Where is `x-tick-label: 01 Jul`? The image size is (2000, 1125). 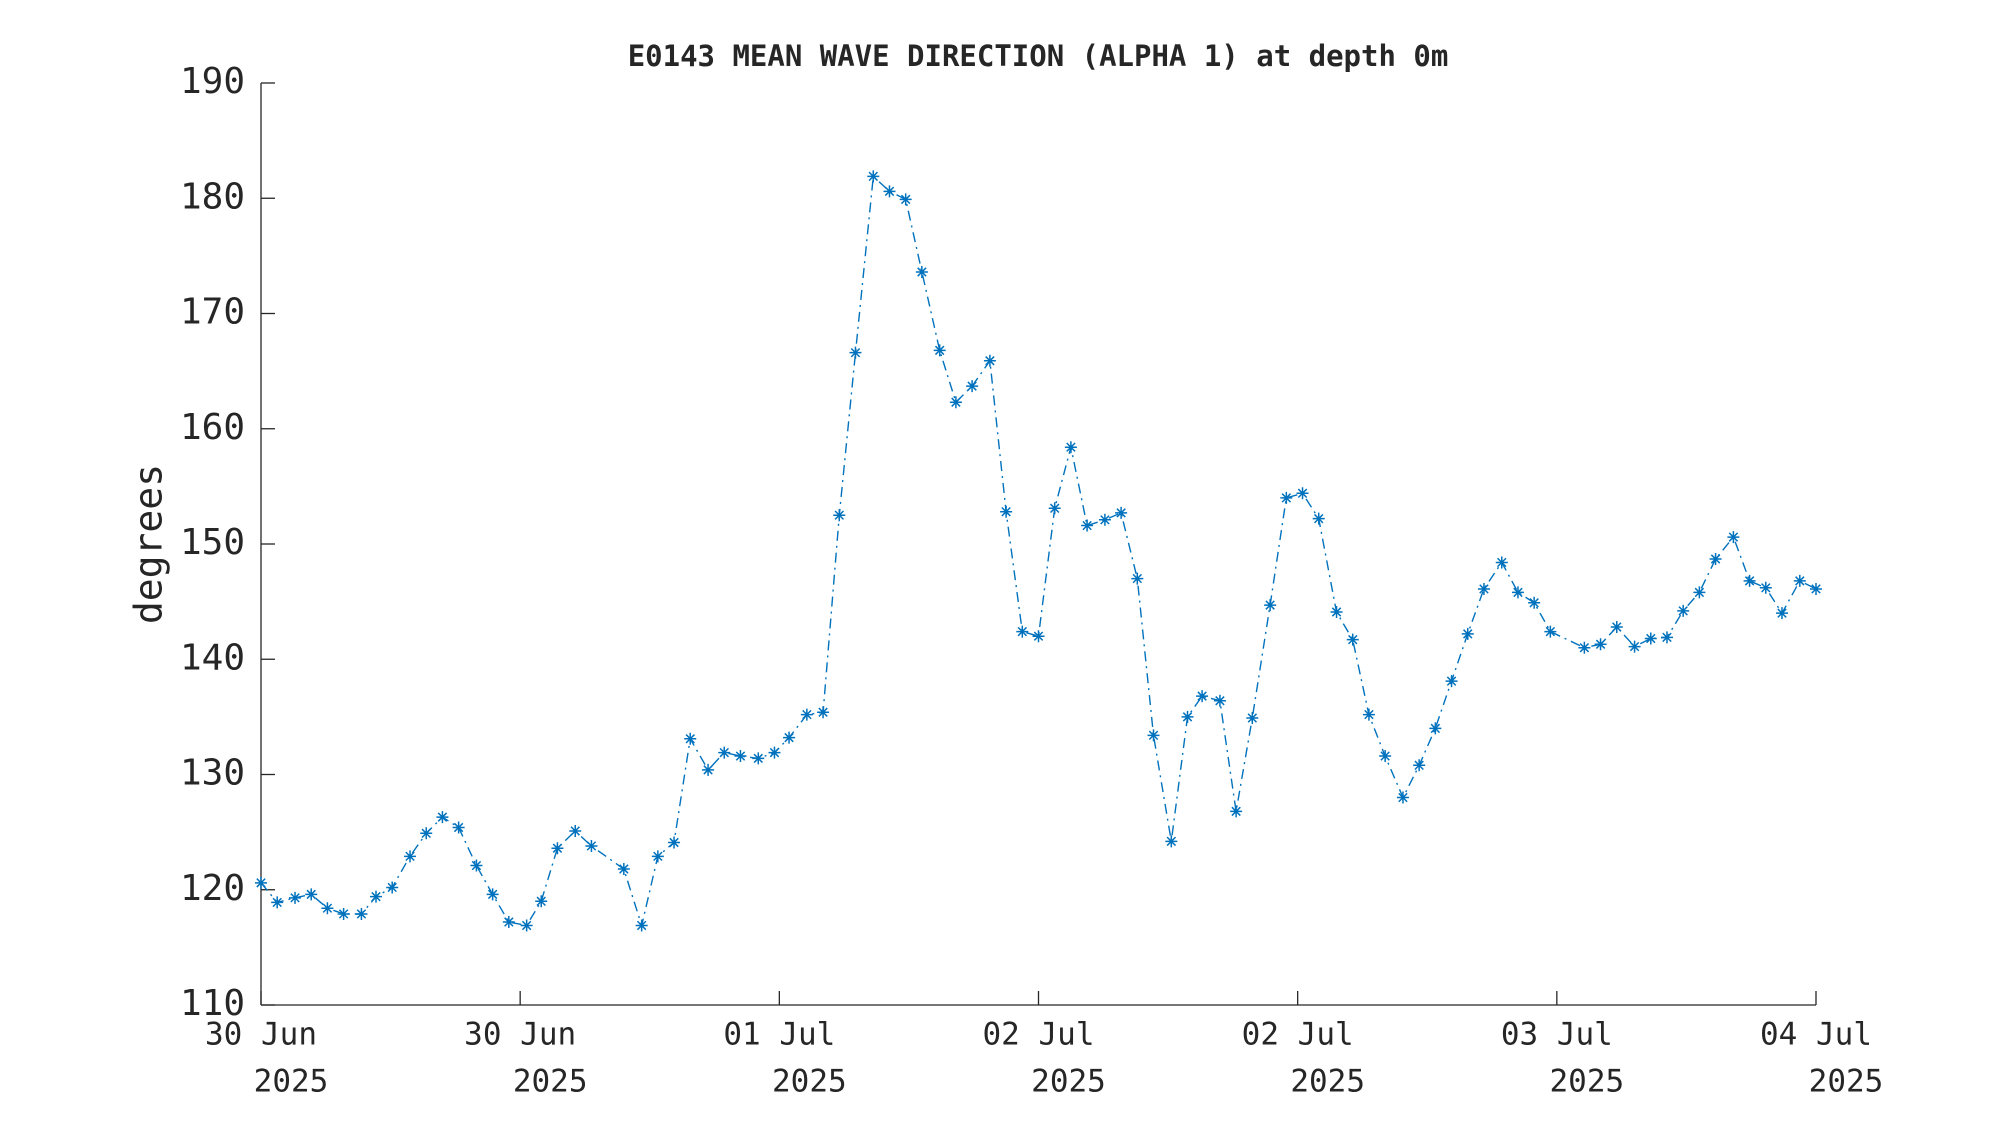 x-tick-label: 01 Jul is located at coordinates (779, 1035).